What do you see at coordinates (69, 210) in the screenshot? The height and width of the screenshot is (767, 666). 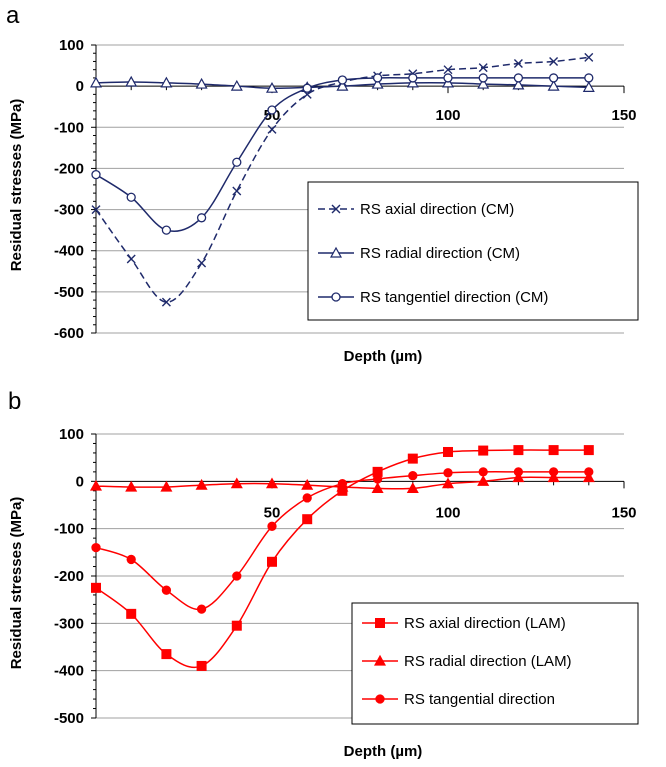 I see `chart-a-y-tick-label: -300` at bounding box center [69, 210].